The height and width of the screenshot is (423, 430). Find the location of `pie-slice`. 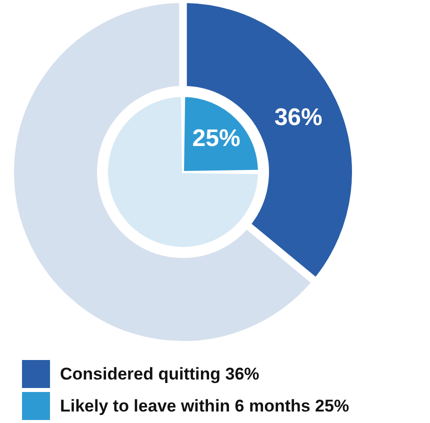

pie-slice is located at coordinates (183, 172).